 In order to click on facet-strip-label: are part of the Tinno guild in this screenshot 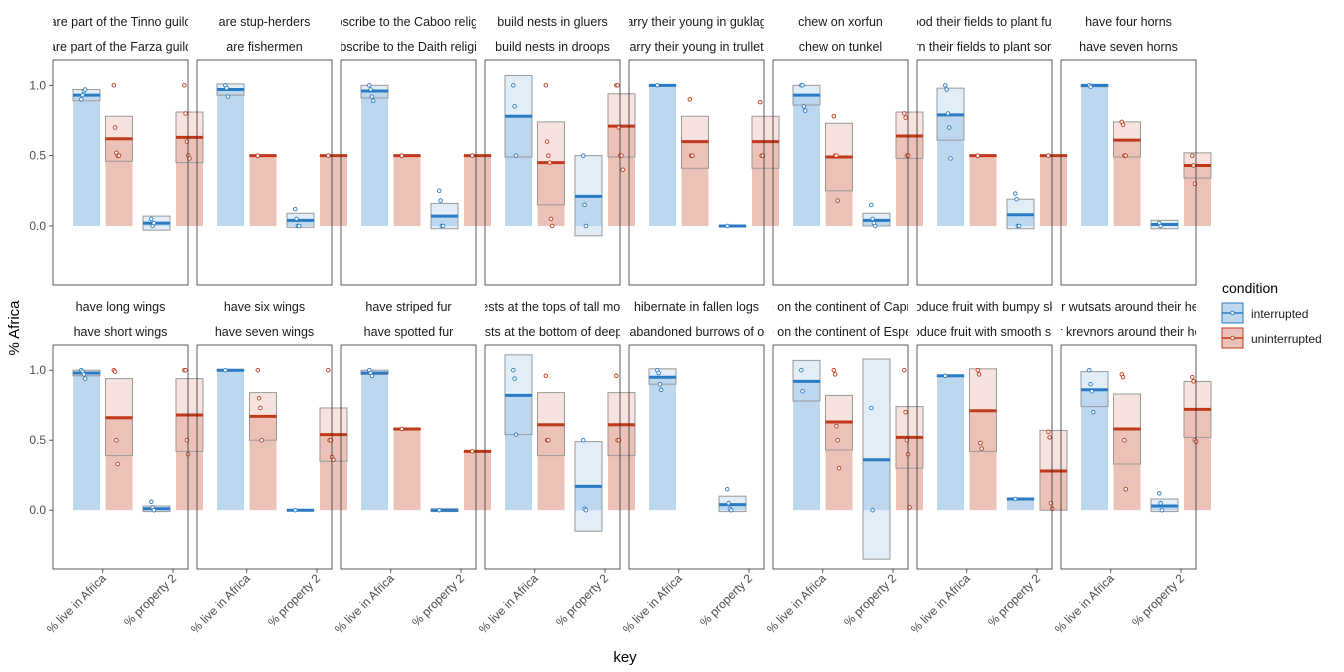, I will do `click(121, 22)`.